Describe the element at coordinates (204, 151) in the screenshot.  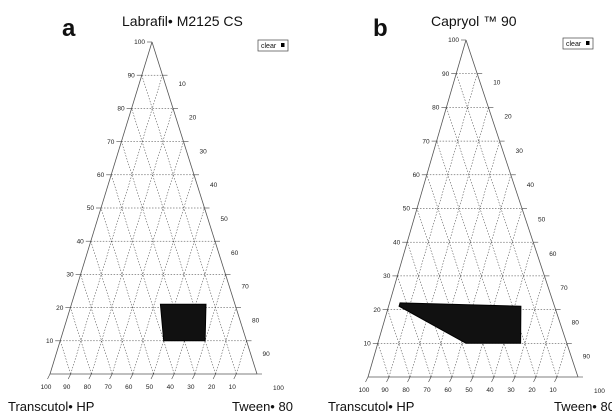
I see `panel-a-tick-label-right-30: 30` at that location.